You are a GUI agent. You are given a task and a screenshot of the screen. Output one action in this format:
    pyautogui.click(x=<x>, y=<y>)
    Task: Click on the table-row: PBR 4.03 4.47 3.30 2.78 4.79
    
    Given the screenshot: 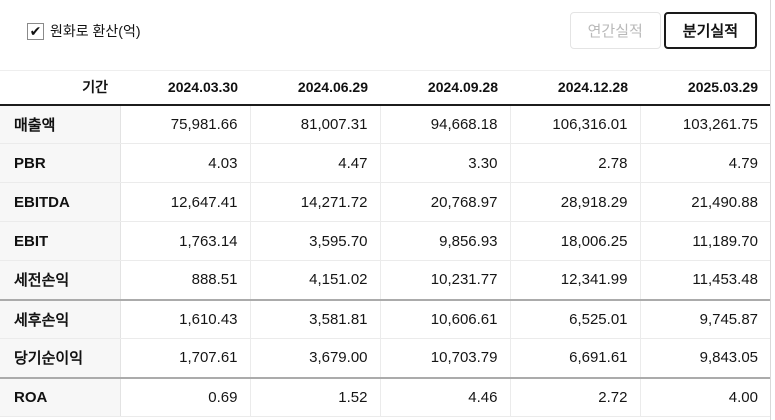 What is the action you would take?
    pyautogui.click(x=385, y=163)
    